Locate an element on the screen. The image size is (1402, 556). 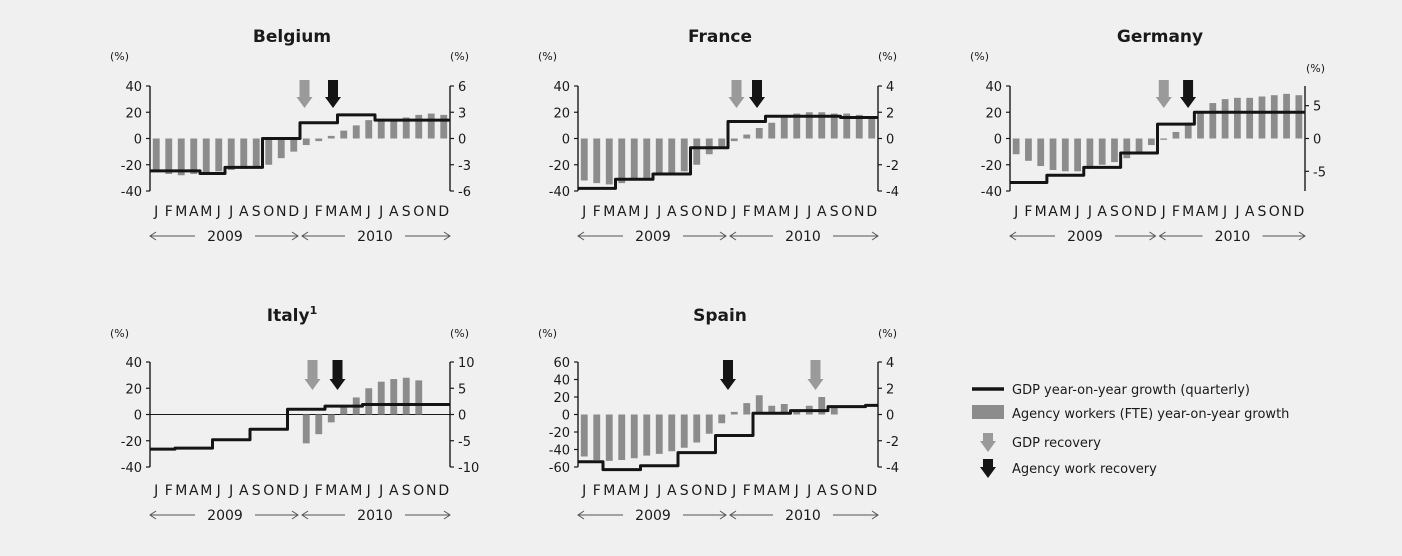
legend-gdp-line-label: GDP year-on-year growth (quarterly) is located at coordinates (1131, 390).